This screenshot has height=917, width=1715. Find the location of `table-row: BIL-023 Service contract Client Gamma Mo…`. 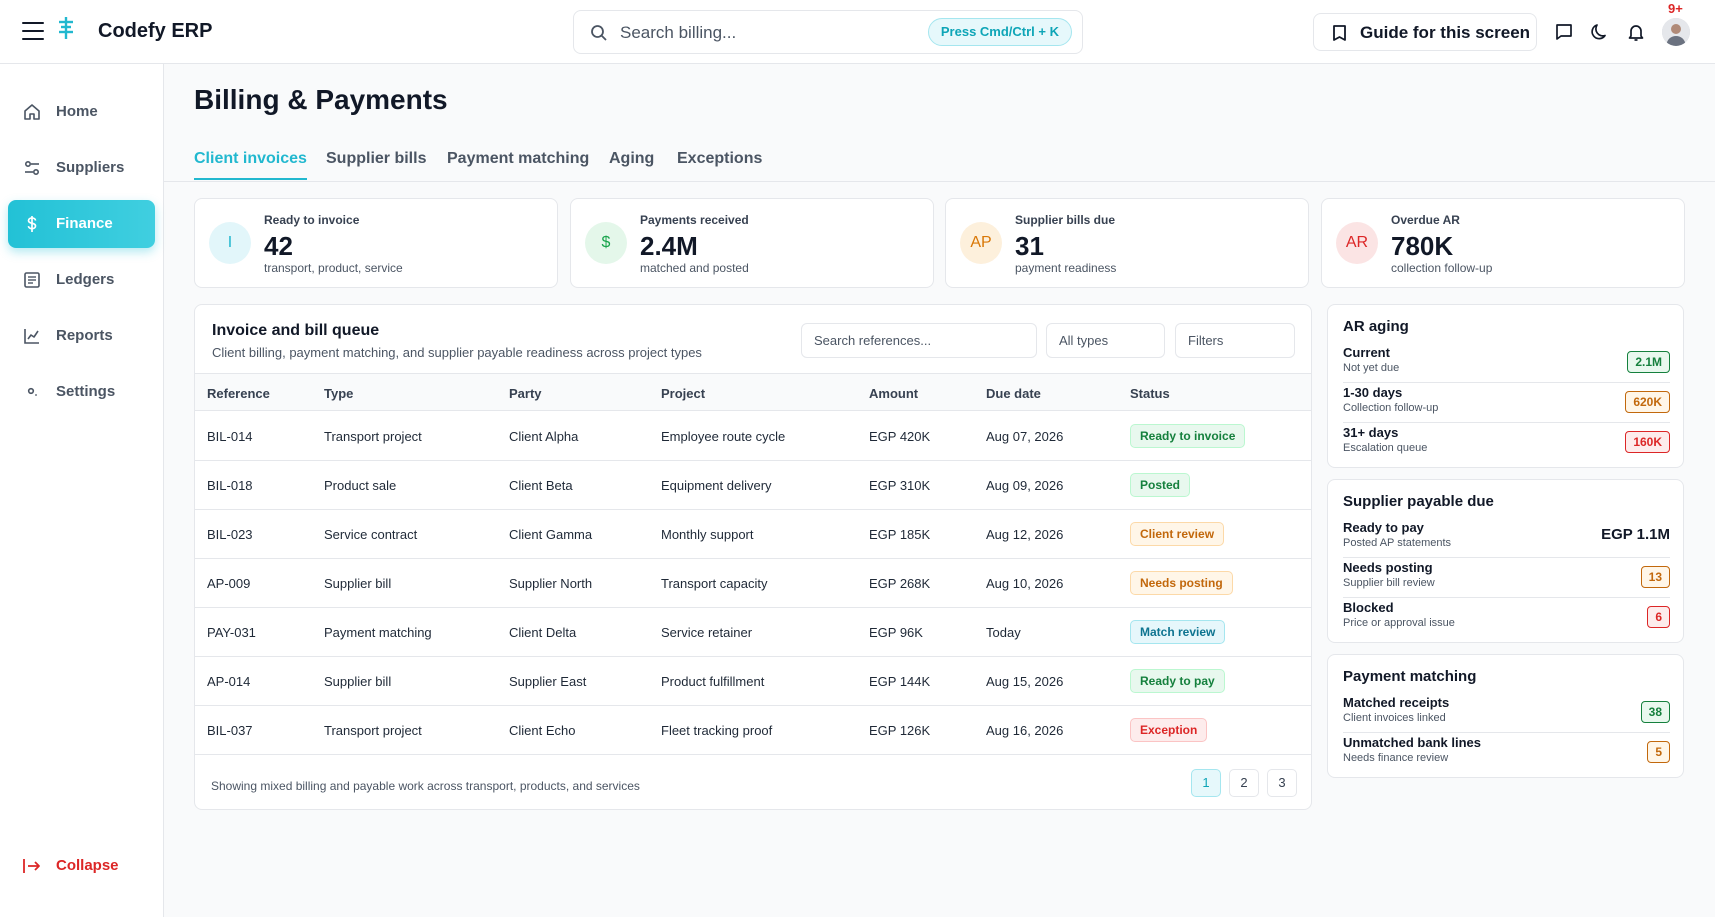

table-row: BIL-023 Service contract Client Gamma Mo… is located at coordinates (753, 534).